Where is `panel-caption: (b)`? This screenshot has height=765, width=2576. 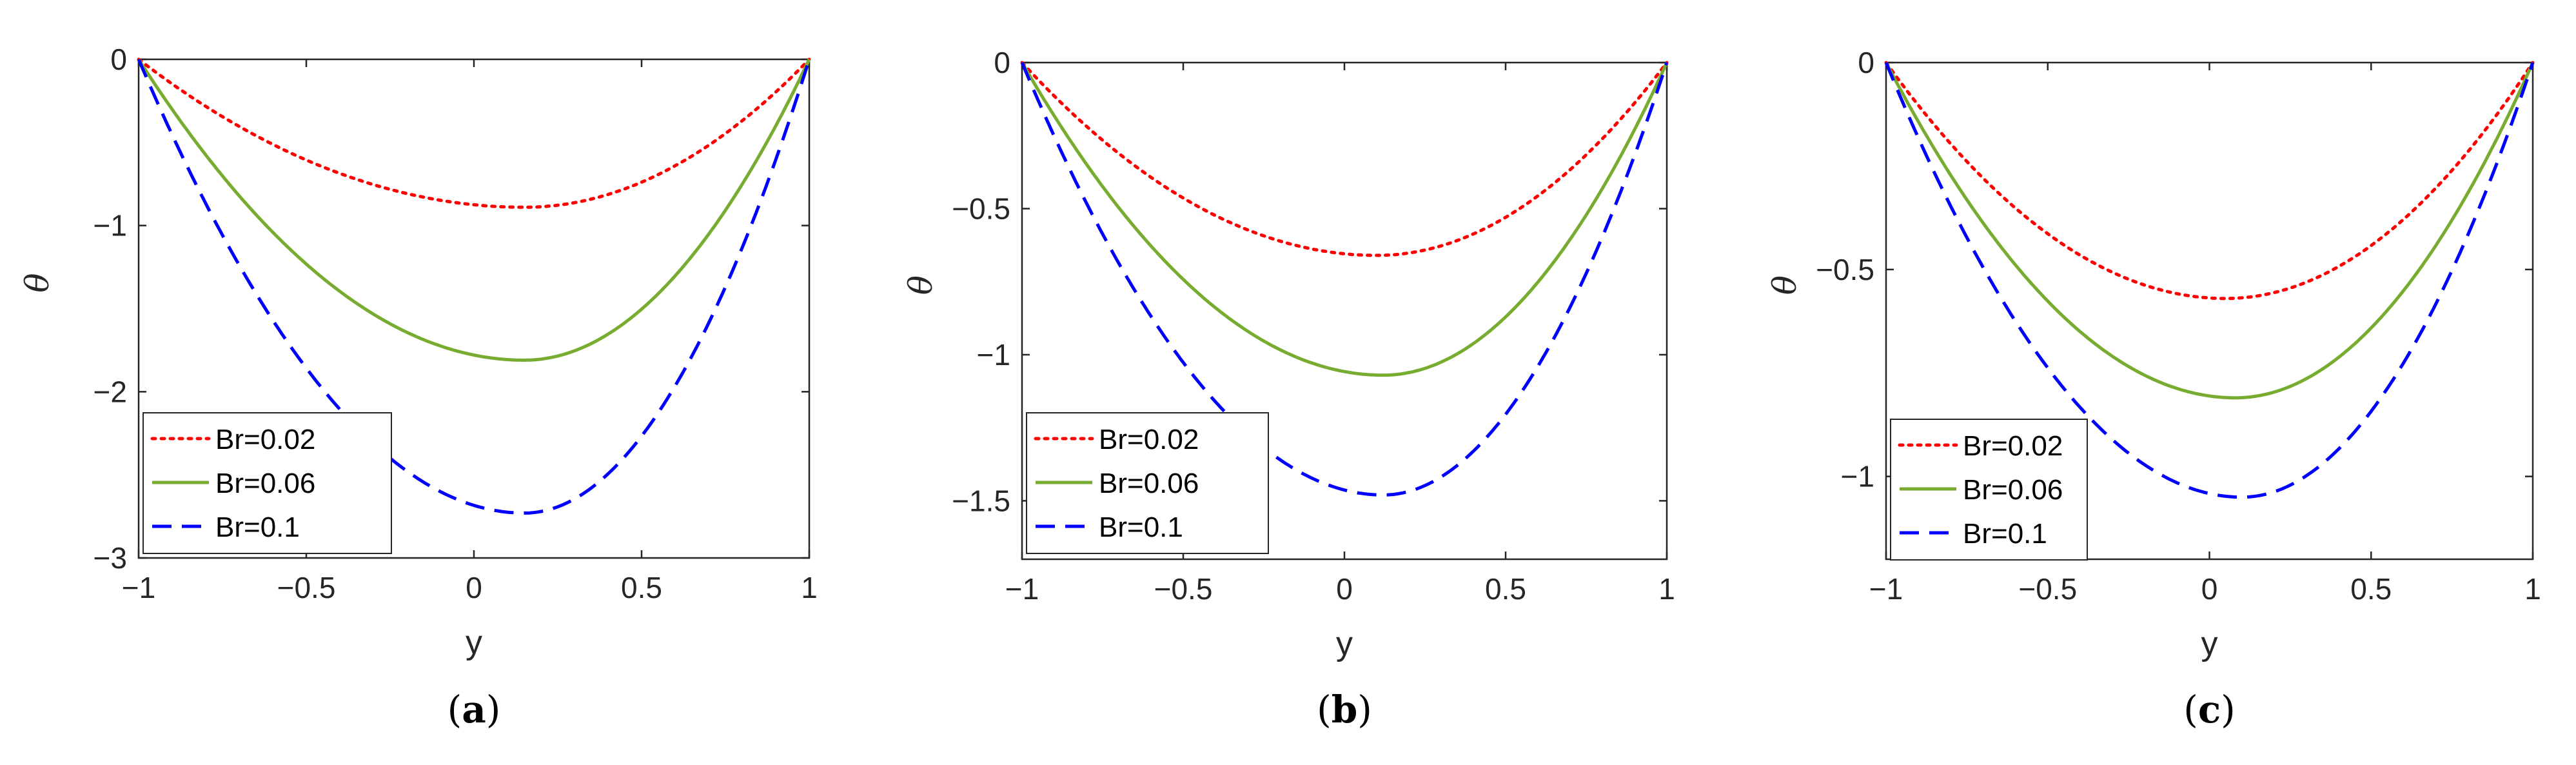
panel-caption: (b) is located at coordinates (1344, 709).